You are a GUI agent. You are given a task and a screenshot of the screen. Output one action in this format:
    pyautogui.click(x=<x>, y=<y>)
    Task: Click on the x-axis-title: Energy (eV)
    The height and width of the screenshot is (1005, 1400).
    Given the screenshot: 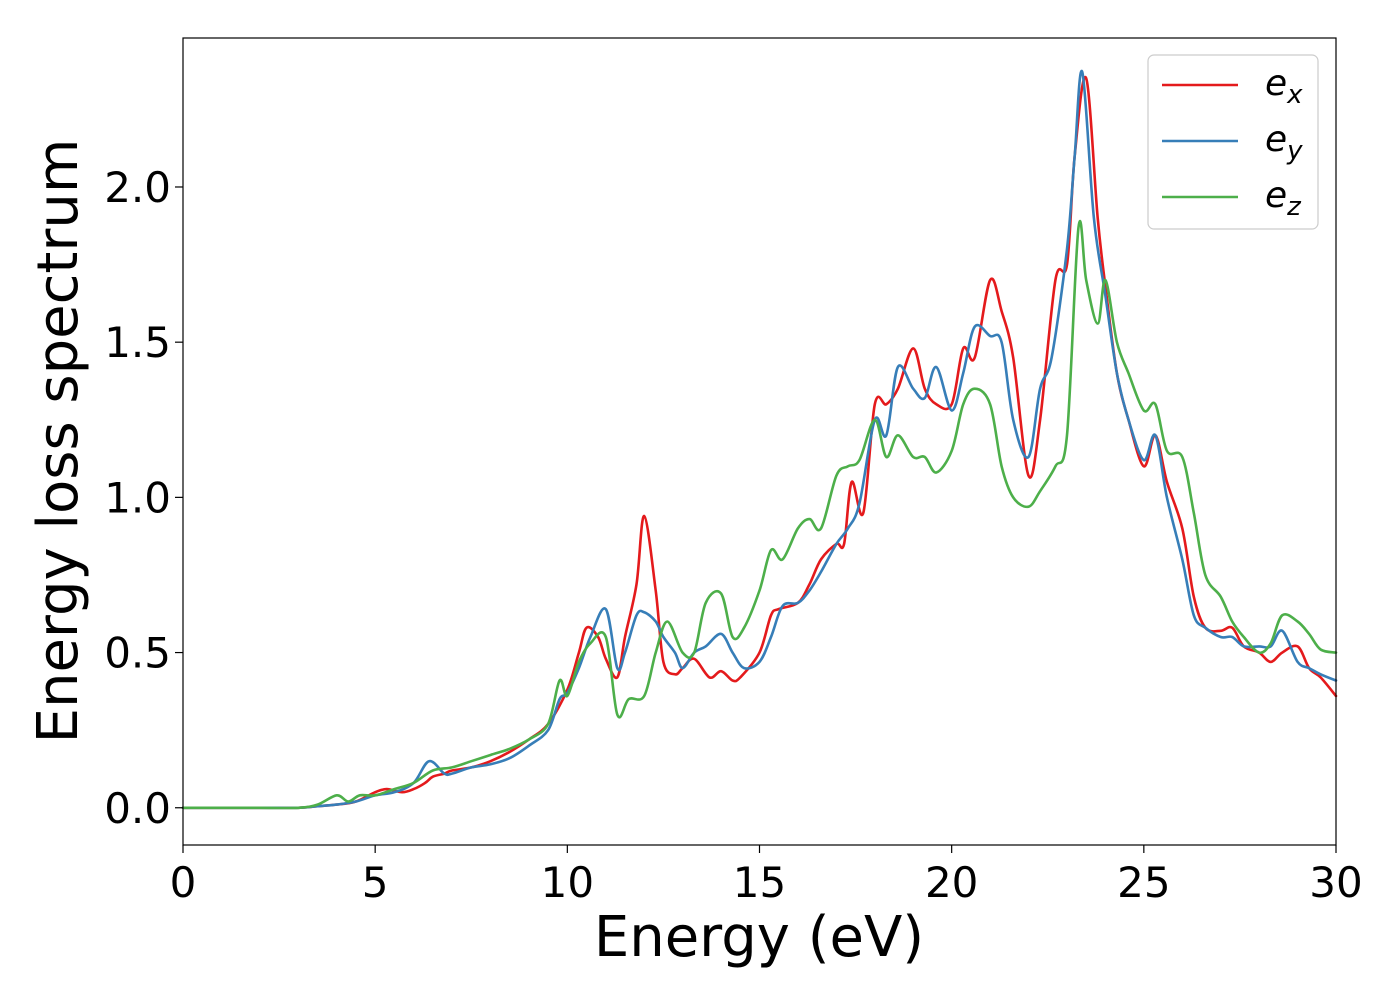 What is the action you would take?
    pyautogui.click(x=759, y=937)
    